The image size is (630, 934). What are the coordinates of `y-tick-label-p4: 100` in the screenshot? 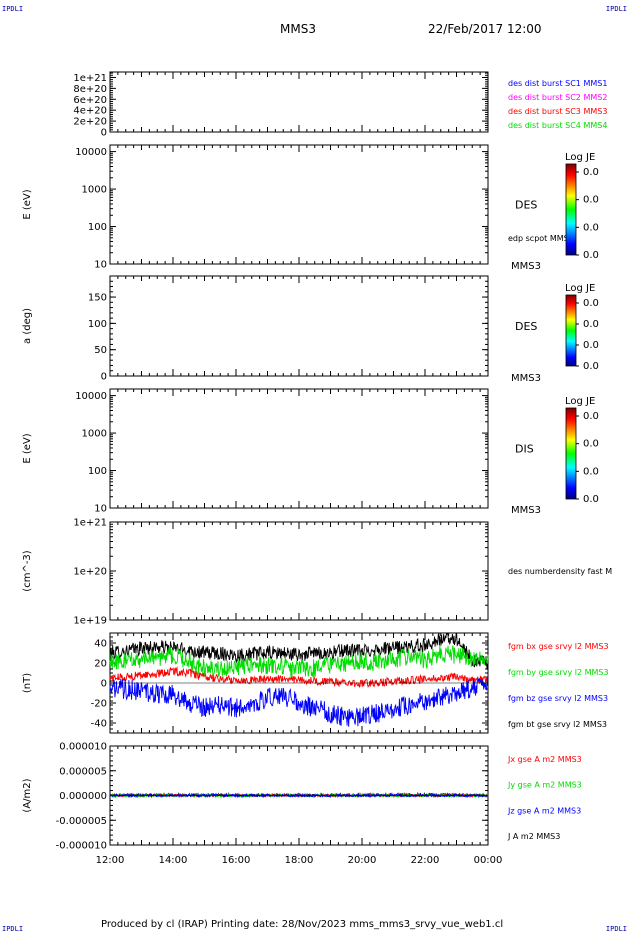 It's located at (97, 471).